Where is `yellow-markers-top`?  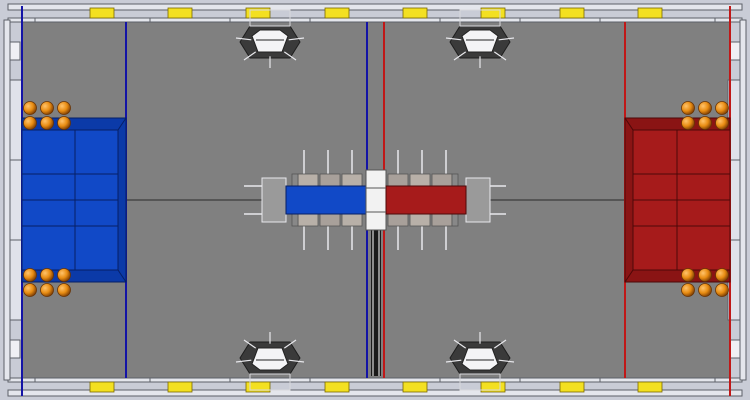
yellow-markers-top is located at coordinates (376, 13).